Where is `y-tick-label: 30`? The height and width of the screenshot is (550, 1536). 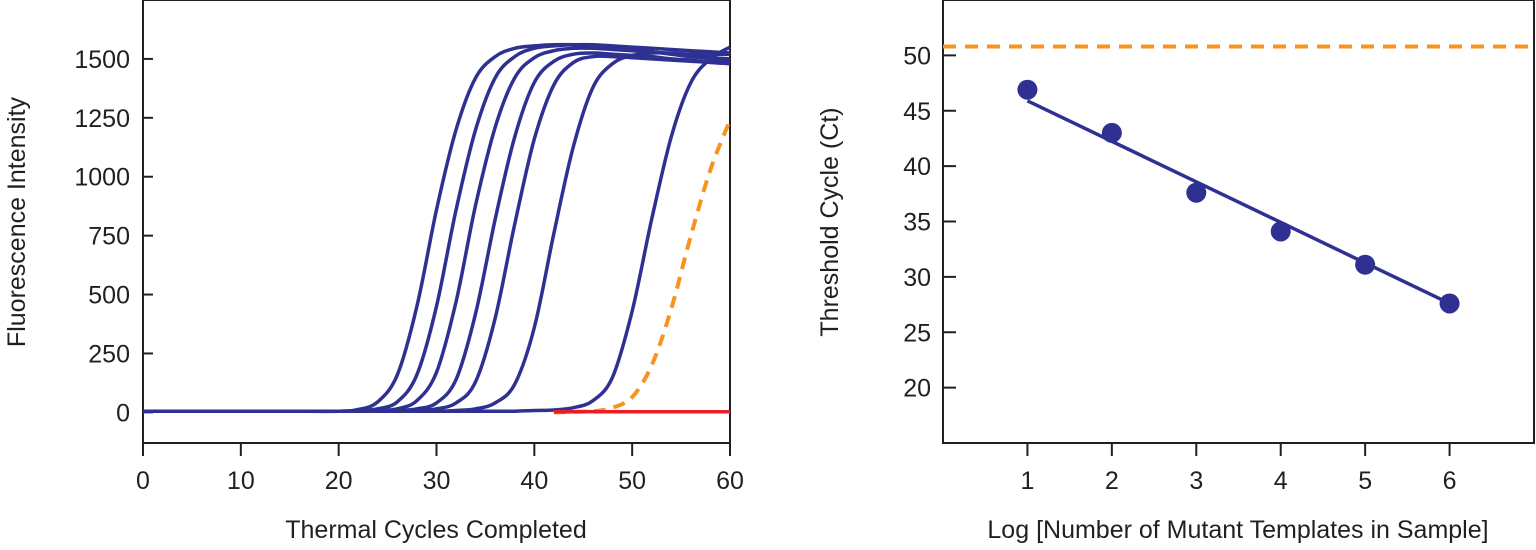
y-tick-label: 30 is located at coordinates (917, 278).